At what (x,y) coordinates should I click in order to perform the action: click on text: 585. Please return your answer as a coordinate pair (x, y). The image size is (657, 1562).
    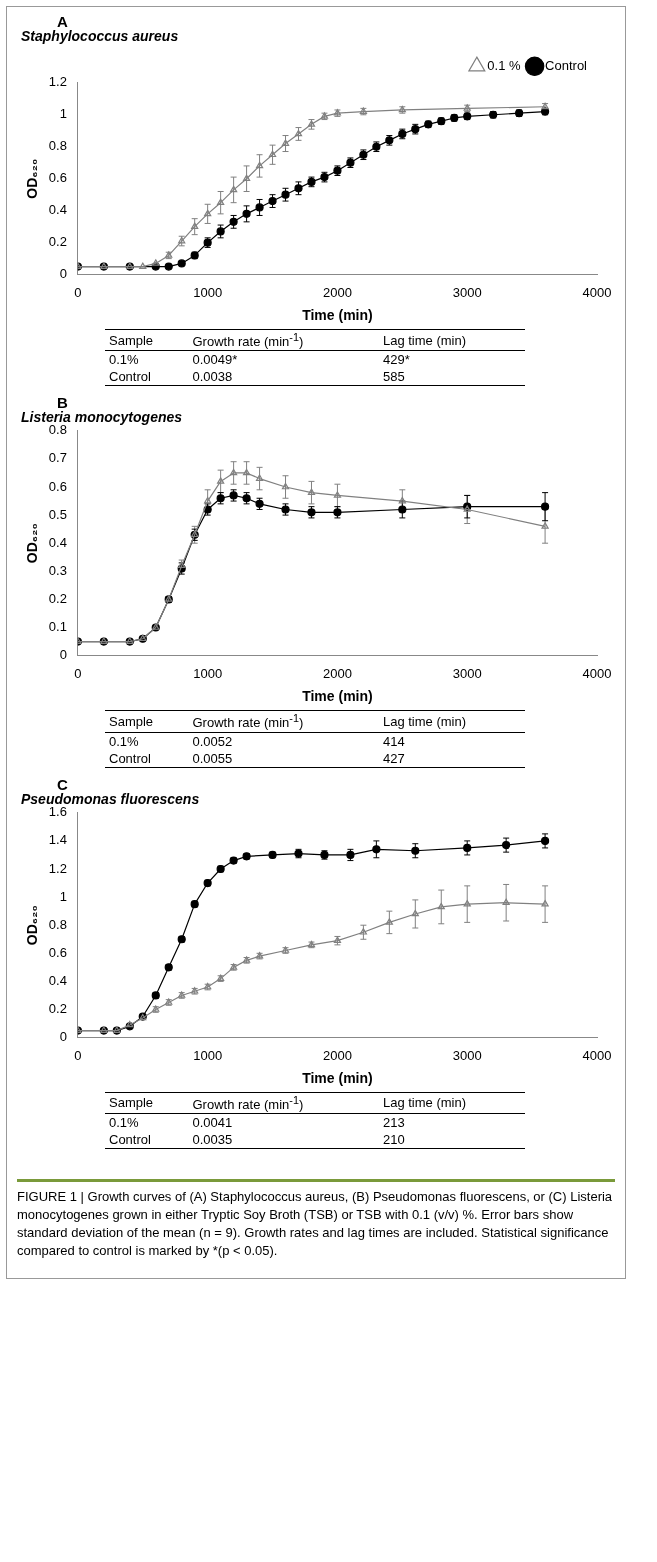
    Looking at the image, I should click on (451, 377).